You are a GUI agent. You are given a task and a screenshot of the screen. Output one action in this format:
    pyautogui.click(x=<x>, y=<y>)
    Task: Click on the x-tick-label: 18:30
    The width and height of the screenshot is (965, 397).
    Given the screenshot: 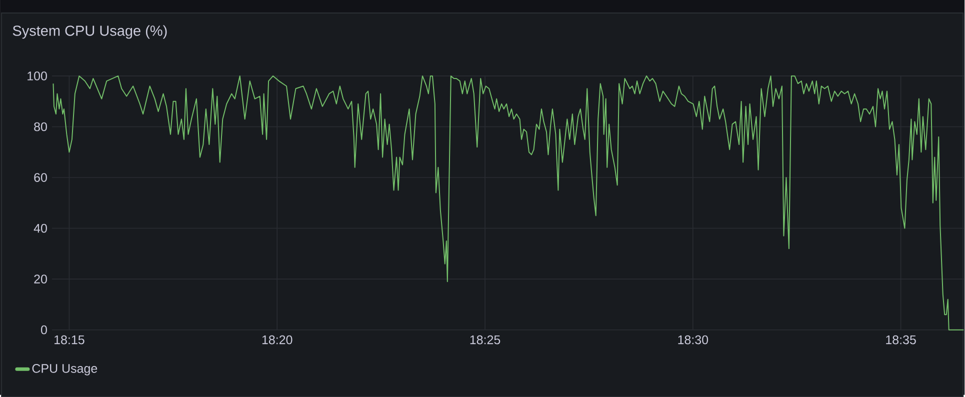 What is the action you would take?
    pyautogui.click(x=693, y=339)
    